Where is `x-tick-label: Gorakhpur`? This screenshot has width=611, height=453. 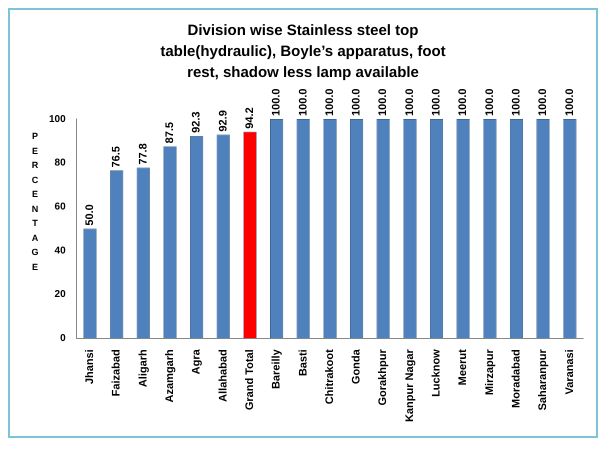 x-tick-label: Gorakhpur is located at coordinates (383, 377).